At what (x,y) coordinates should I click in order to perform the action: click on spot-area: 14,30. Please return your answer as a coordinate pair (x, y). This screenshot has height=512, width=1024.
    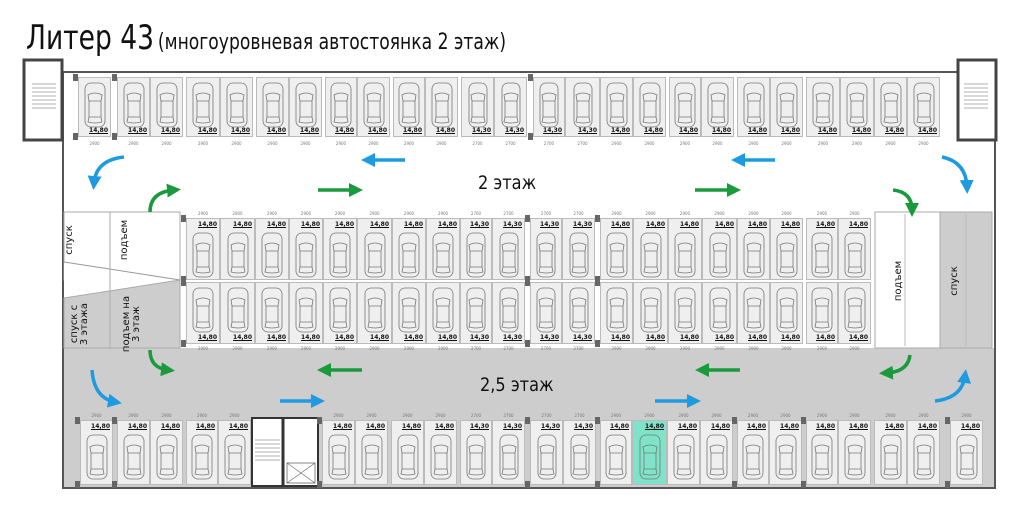
    Looking at the image, I should click on (514, 130).